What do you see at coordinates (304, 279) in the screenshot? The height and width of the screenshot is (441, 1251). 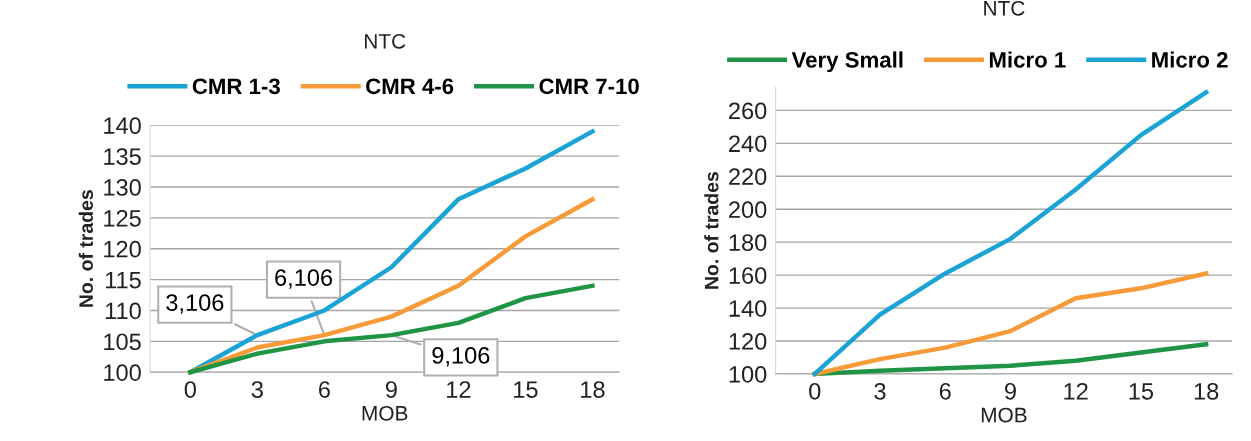 I see `annotation: 6,106` at bounding box center [304, 279].